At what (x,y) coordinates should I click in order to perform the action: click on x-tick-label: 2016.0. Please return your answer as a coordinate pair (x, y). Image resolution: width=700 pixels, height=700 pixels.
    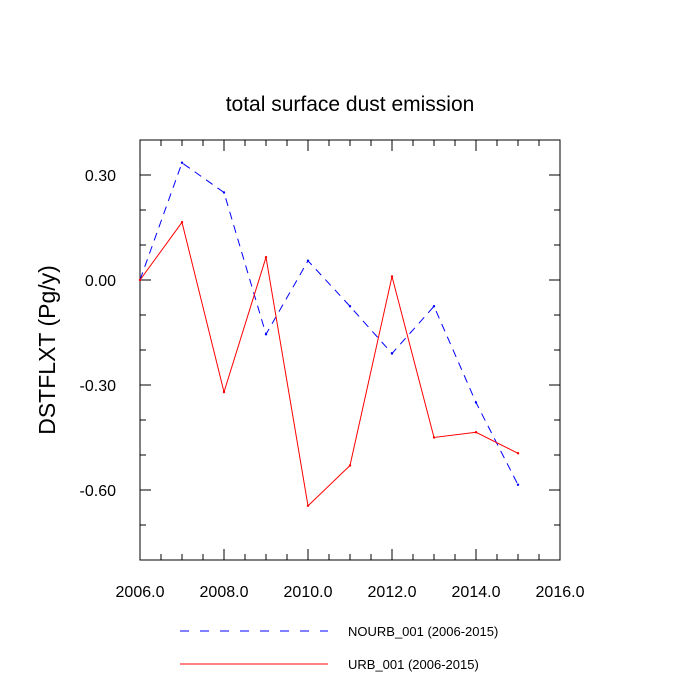
    Looking at the image, I should click on (560, 592).